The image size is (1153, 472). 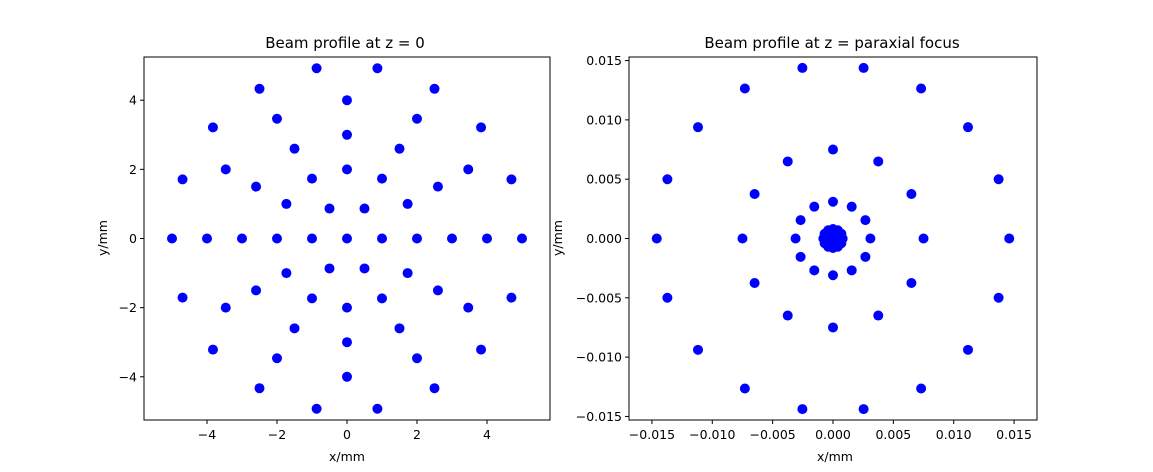 What do you see at coordinates (345, 43) in the screenshot?
I see `left-plot-title: Beam profile at z = 0` at bounding box center [345, 43].